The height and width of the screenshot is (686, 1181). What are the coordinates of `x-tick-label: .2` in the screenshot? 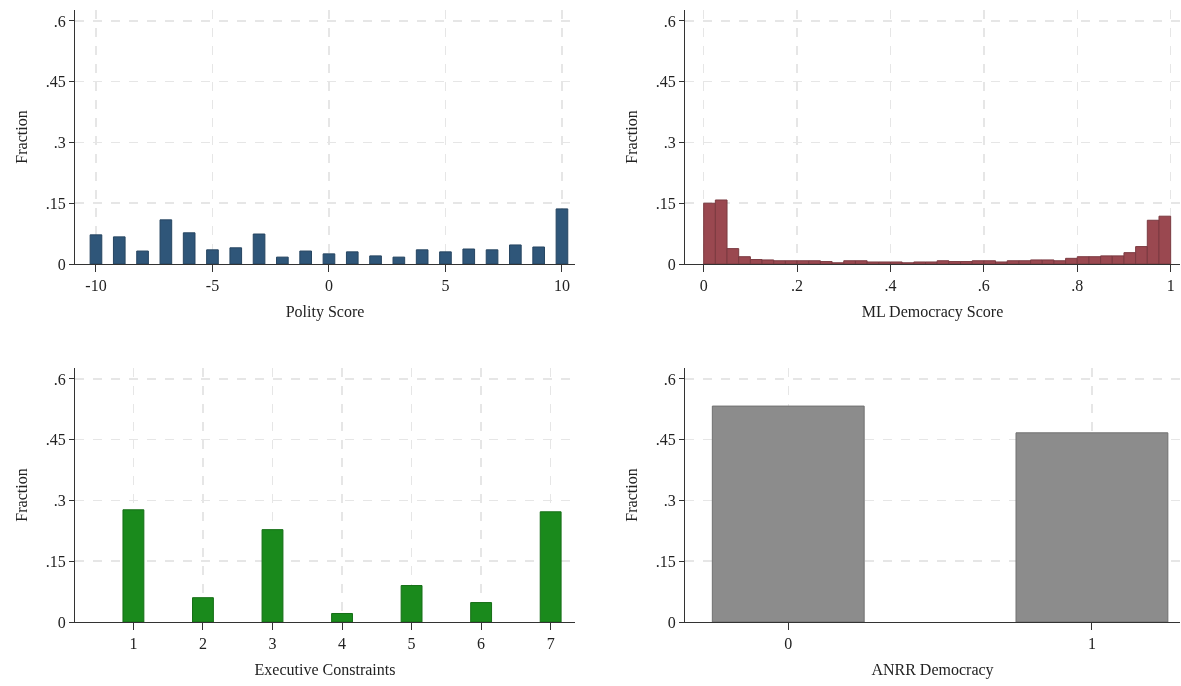 It's located at (797, 286).